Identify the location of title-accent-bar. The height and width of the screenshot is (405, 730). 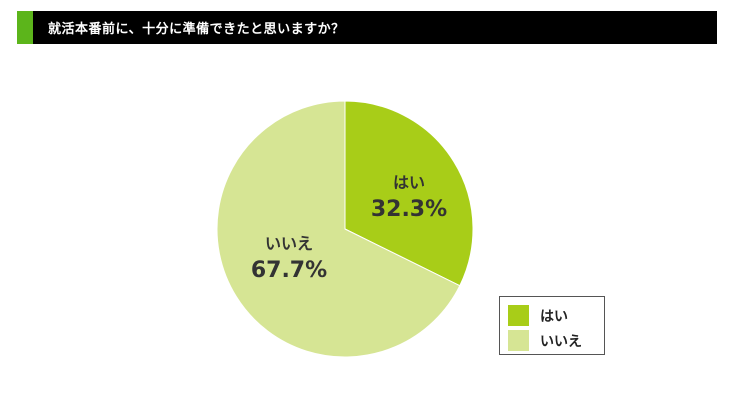
(25, 27).